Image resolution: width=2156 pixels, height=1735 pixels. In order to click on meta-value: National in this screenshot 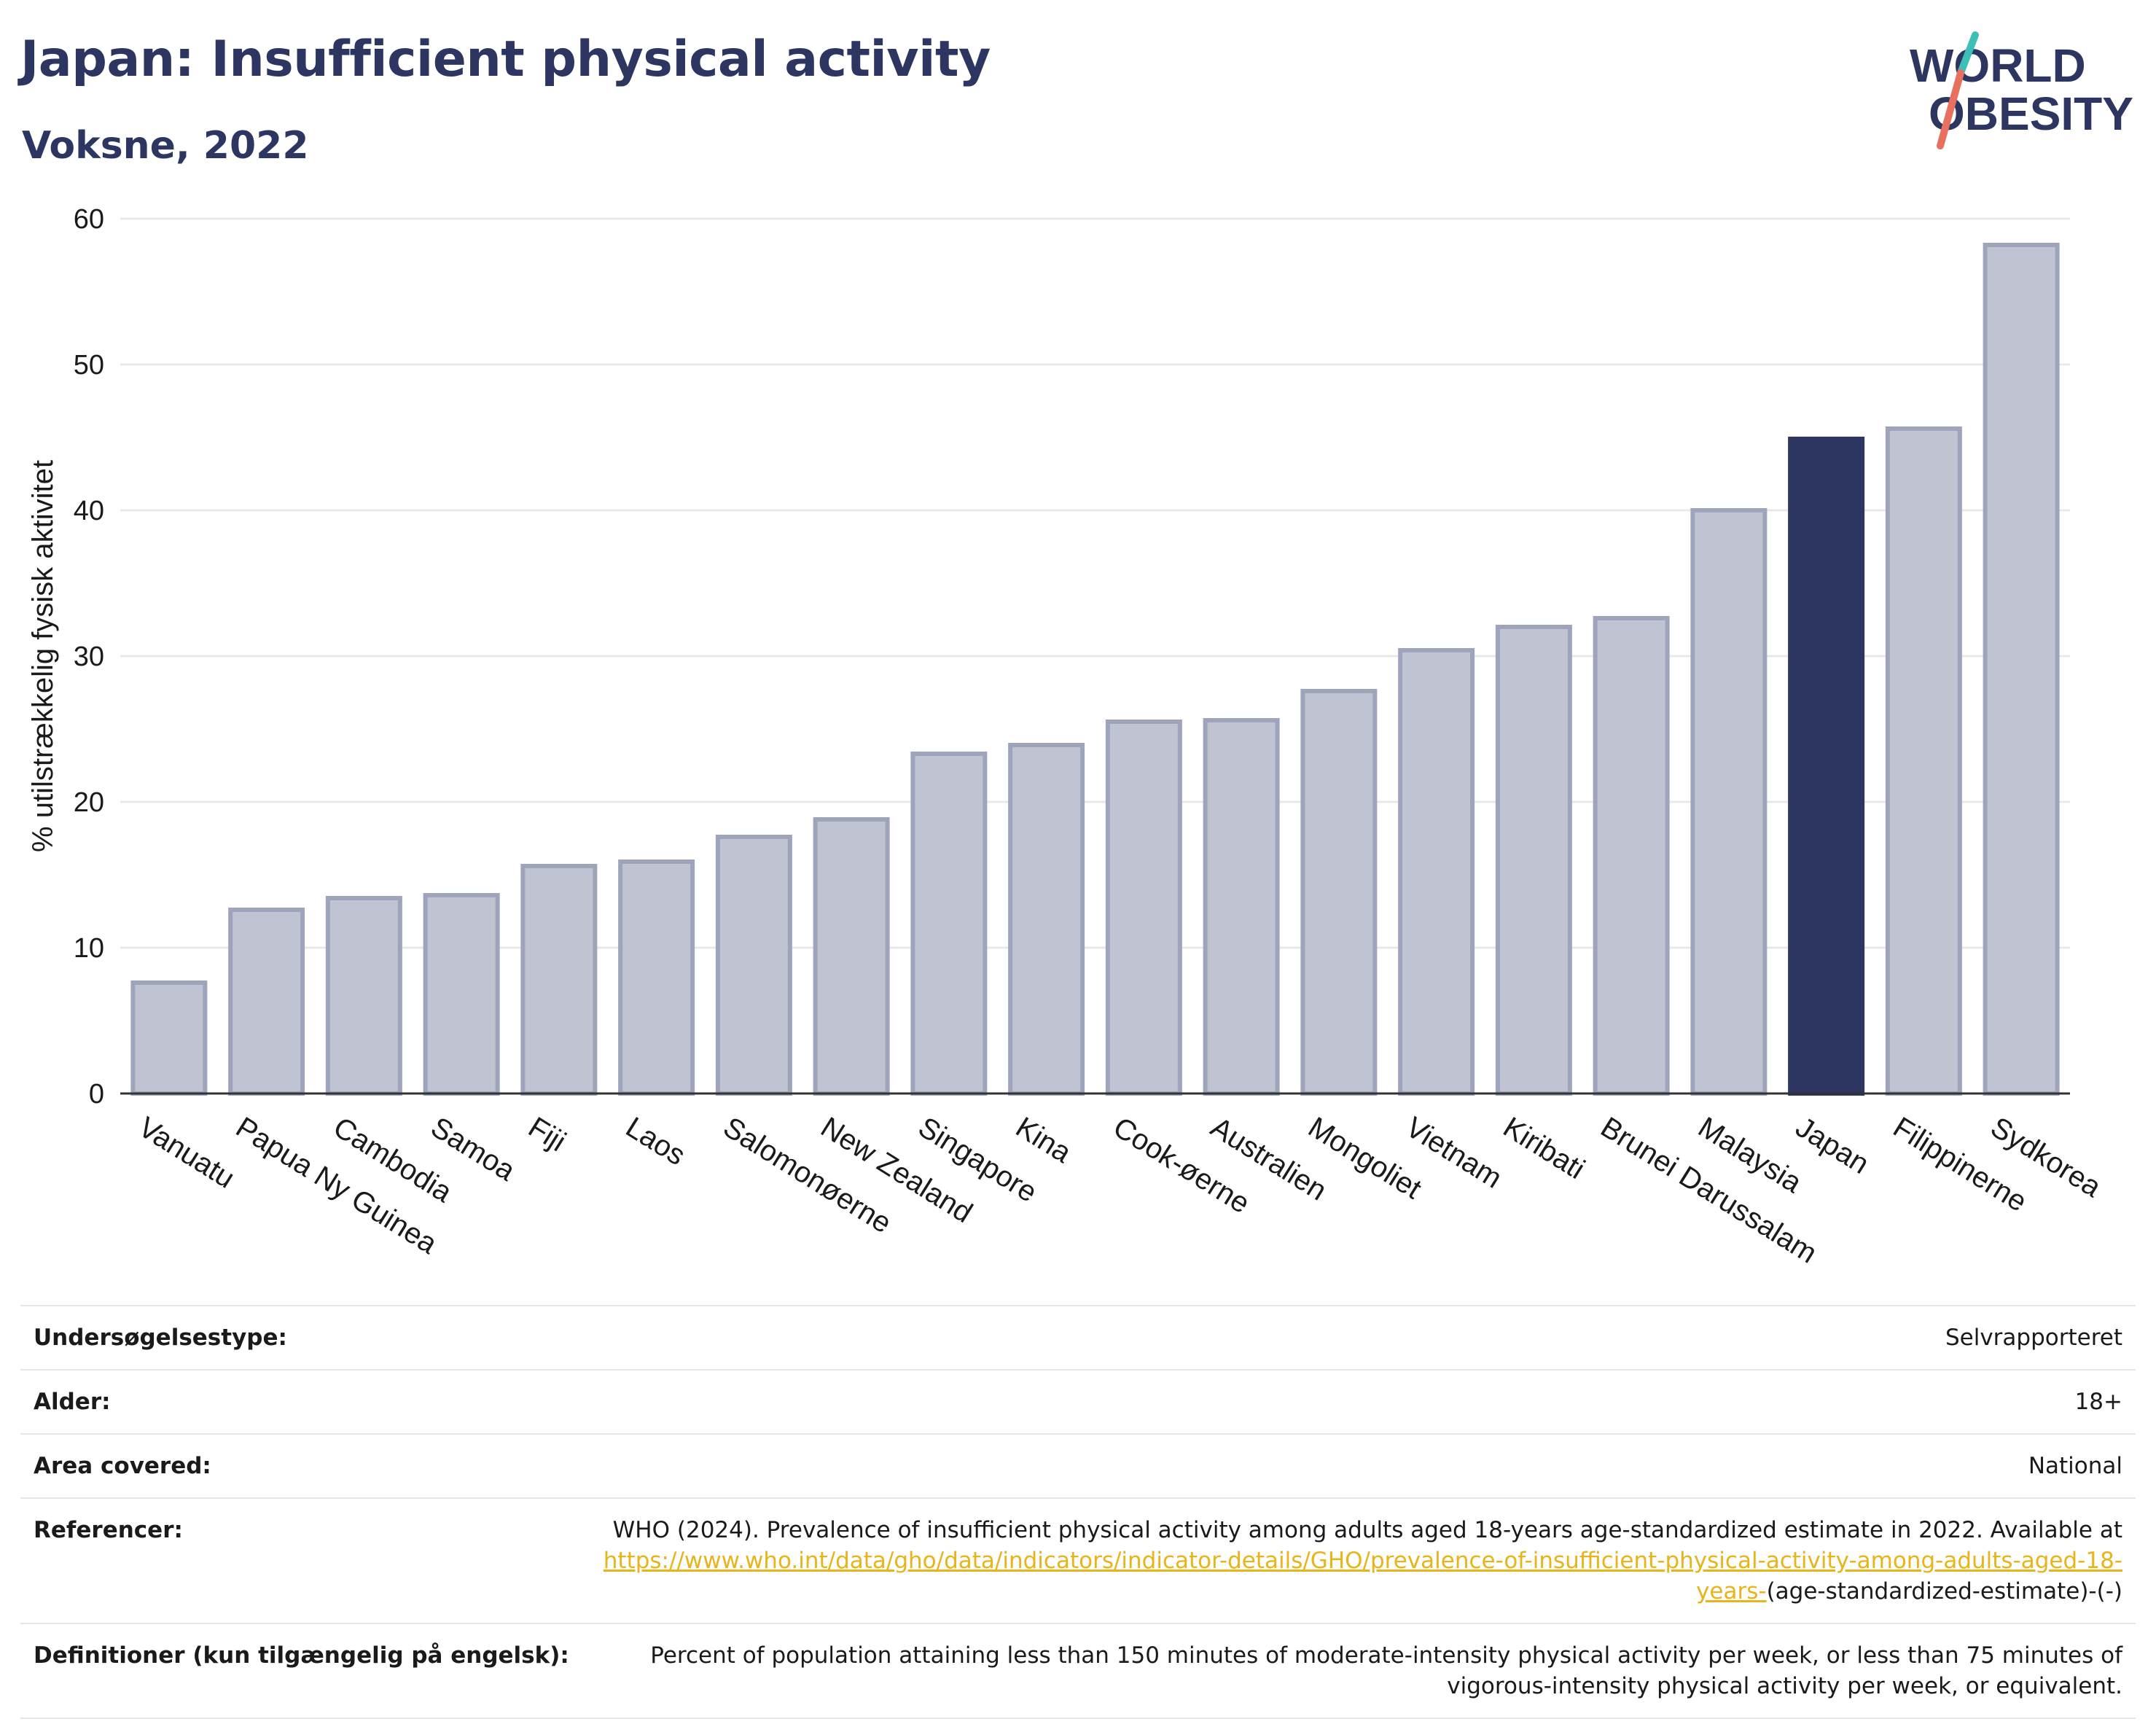, I will do `click(1359, 1466)`.